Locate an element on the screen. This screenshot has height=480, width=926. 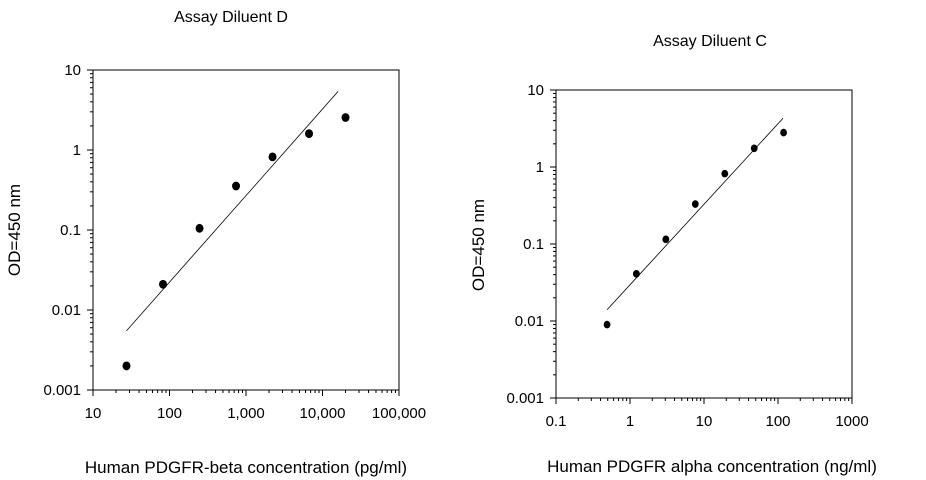
chart-title: Assay Diluent D is located at coordinates (231, 17).